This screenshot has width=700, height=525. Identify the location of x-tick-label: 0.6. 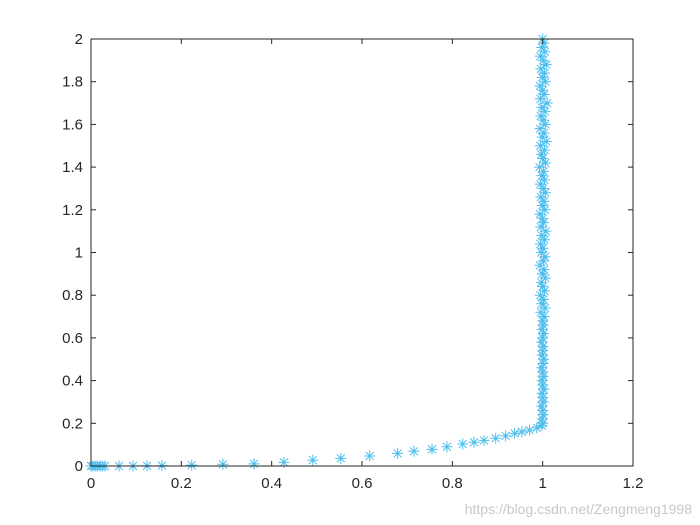
(362, 483).